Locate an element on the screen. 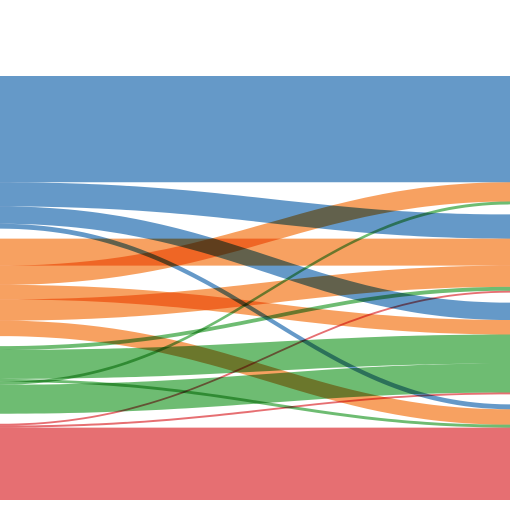 The width and height of the screenshot is (510, 510). flow-red-to-red is located at coordinates (255, 463).